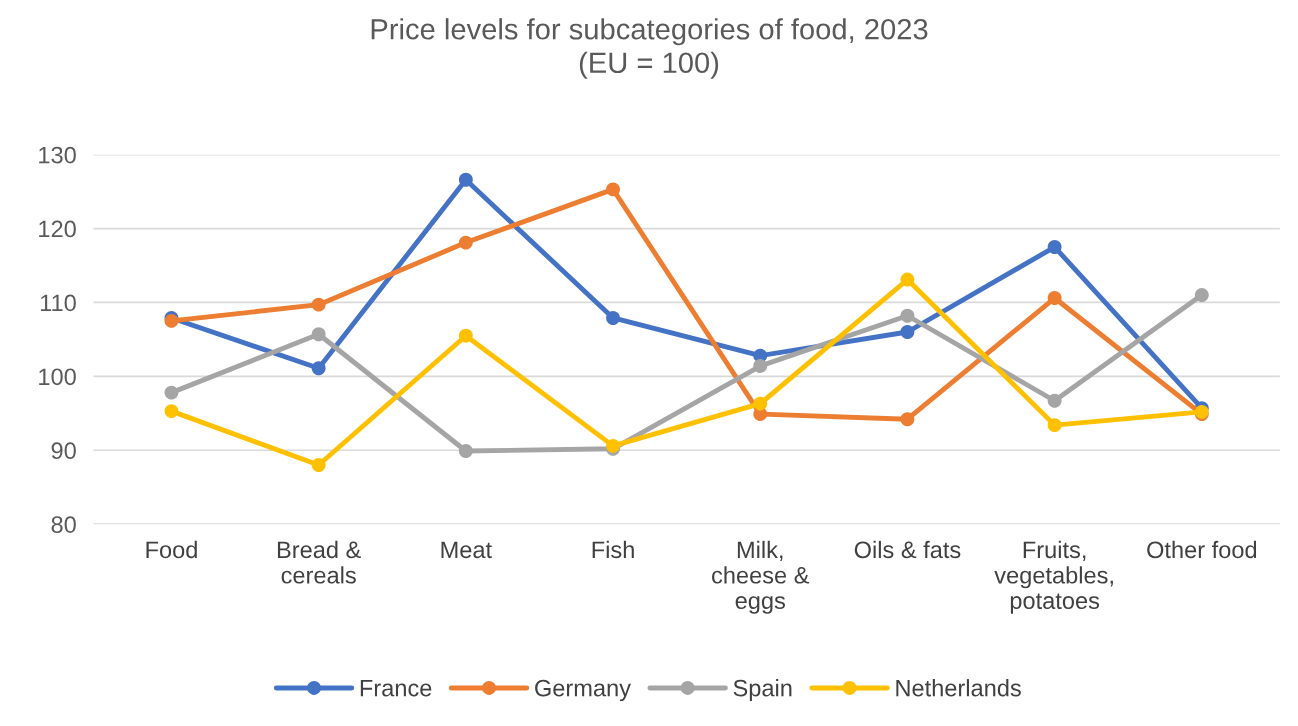 Image resolution: width=1298 pixels, height=726 pixels. Describe the element at coordinates (583, 690) in the screenshot. I see `legend-label: Germany` at that location.